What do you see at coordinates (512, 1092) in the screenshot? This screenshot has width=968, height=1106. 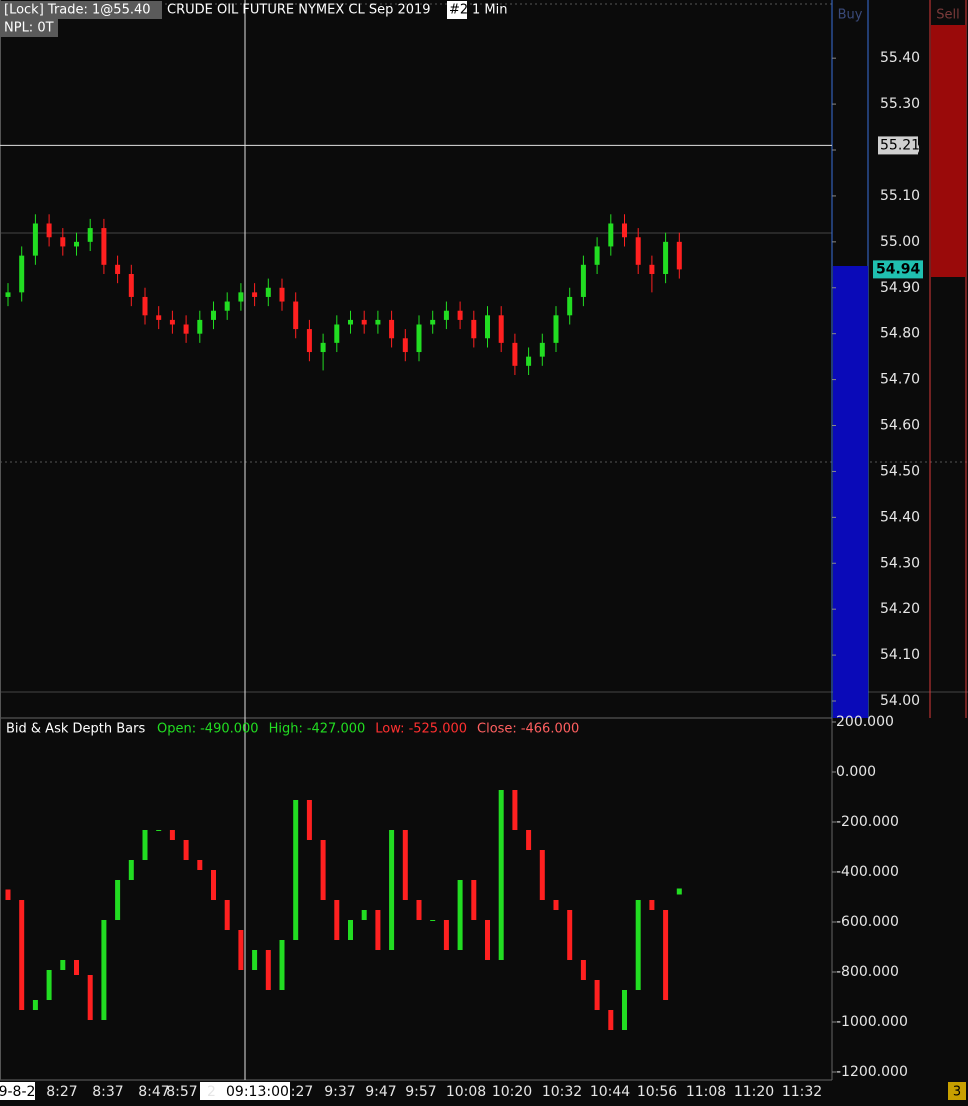 I see `x-tick-label: 10:20` at bounding box center [512, 1092].